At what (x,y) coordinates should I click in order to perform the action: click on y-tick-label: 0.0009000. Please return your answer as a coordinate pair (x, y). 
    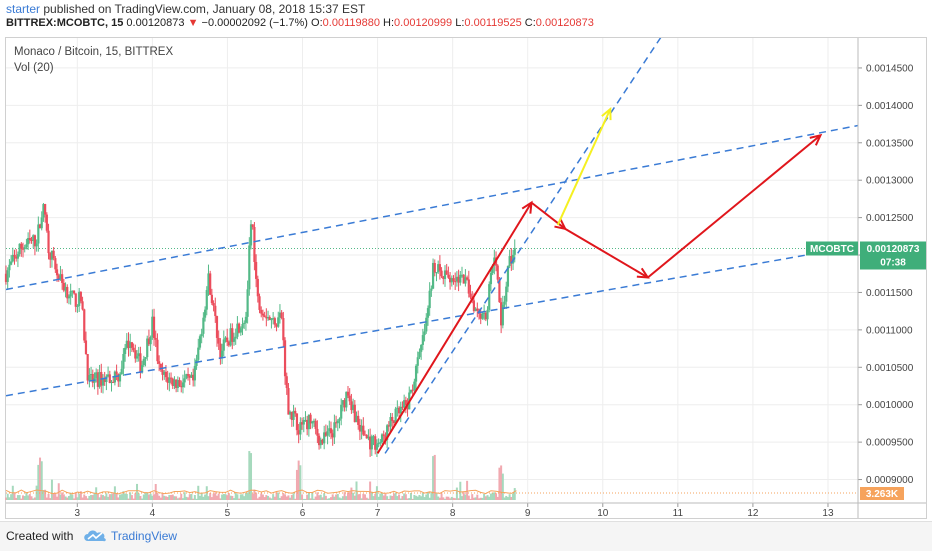
    Looking at the image, I should click on (890, 480).